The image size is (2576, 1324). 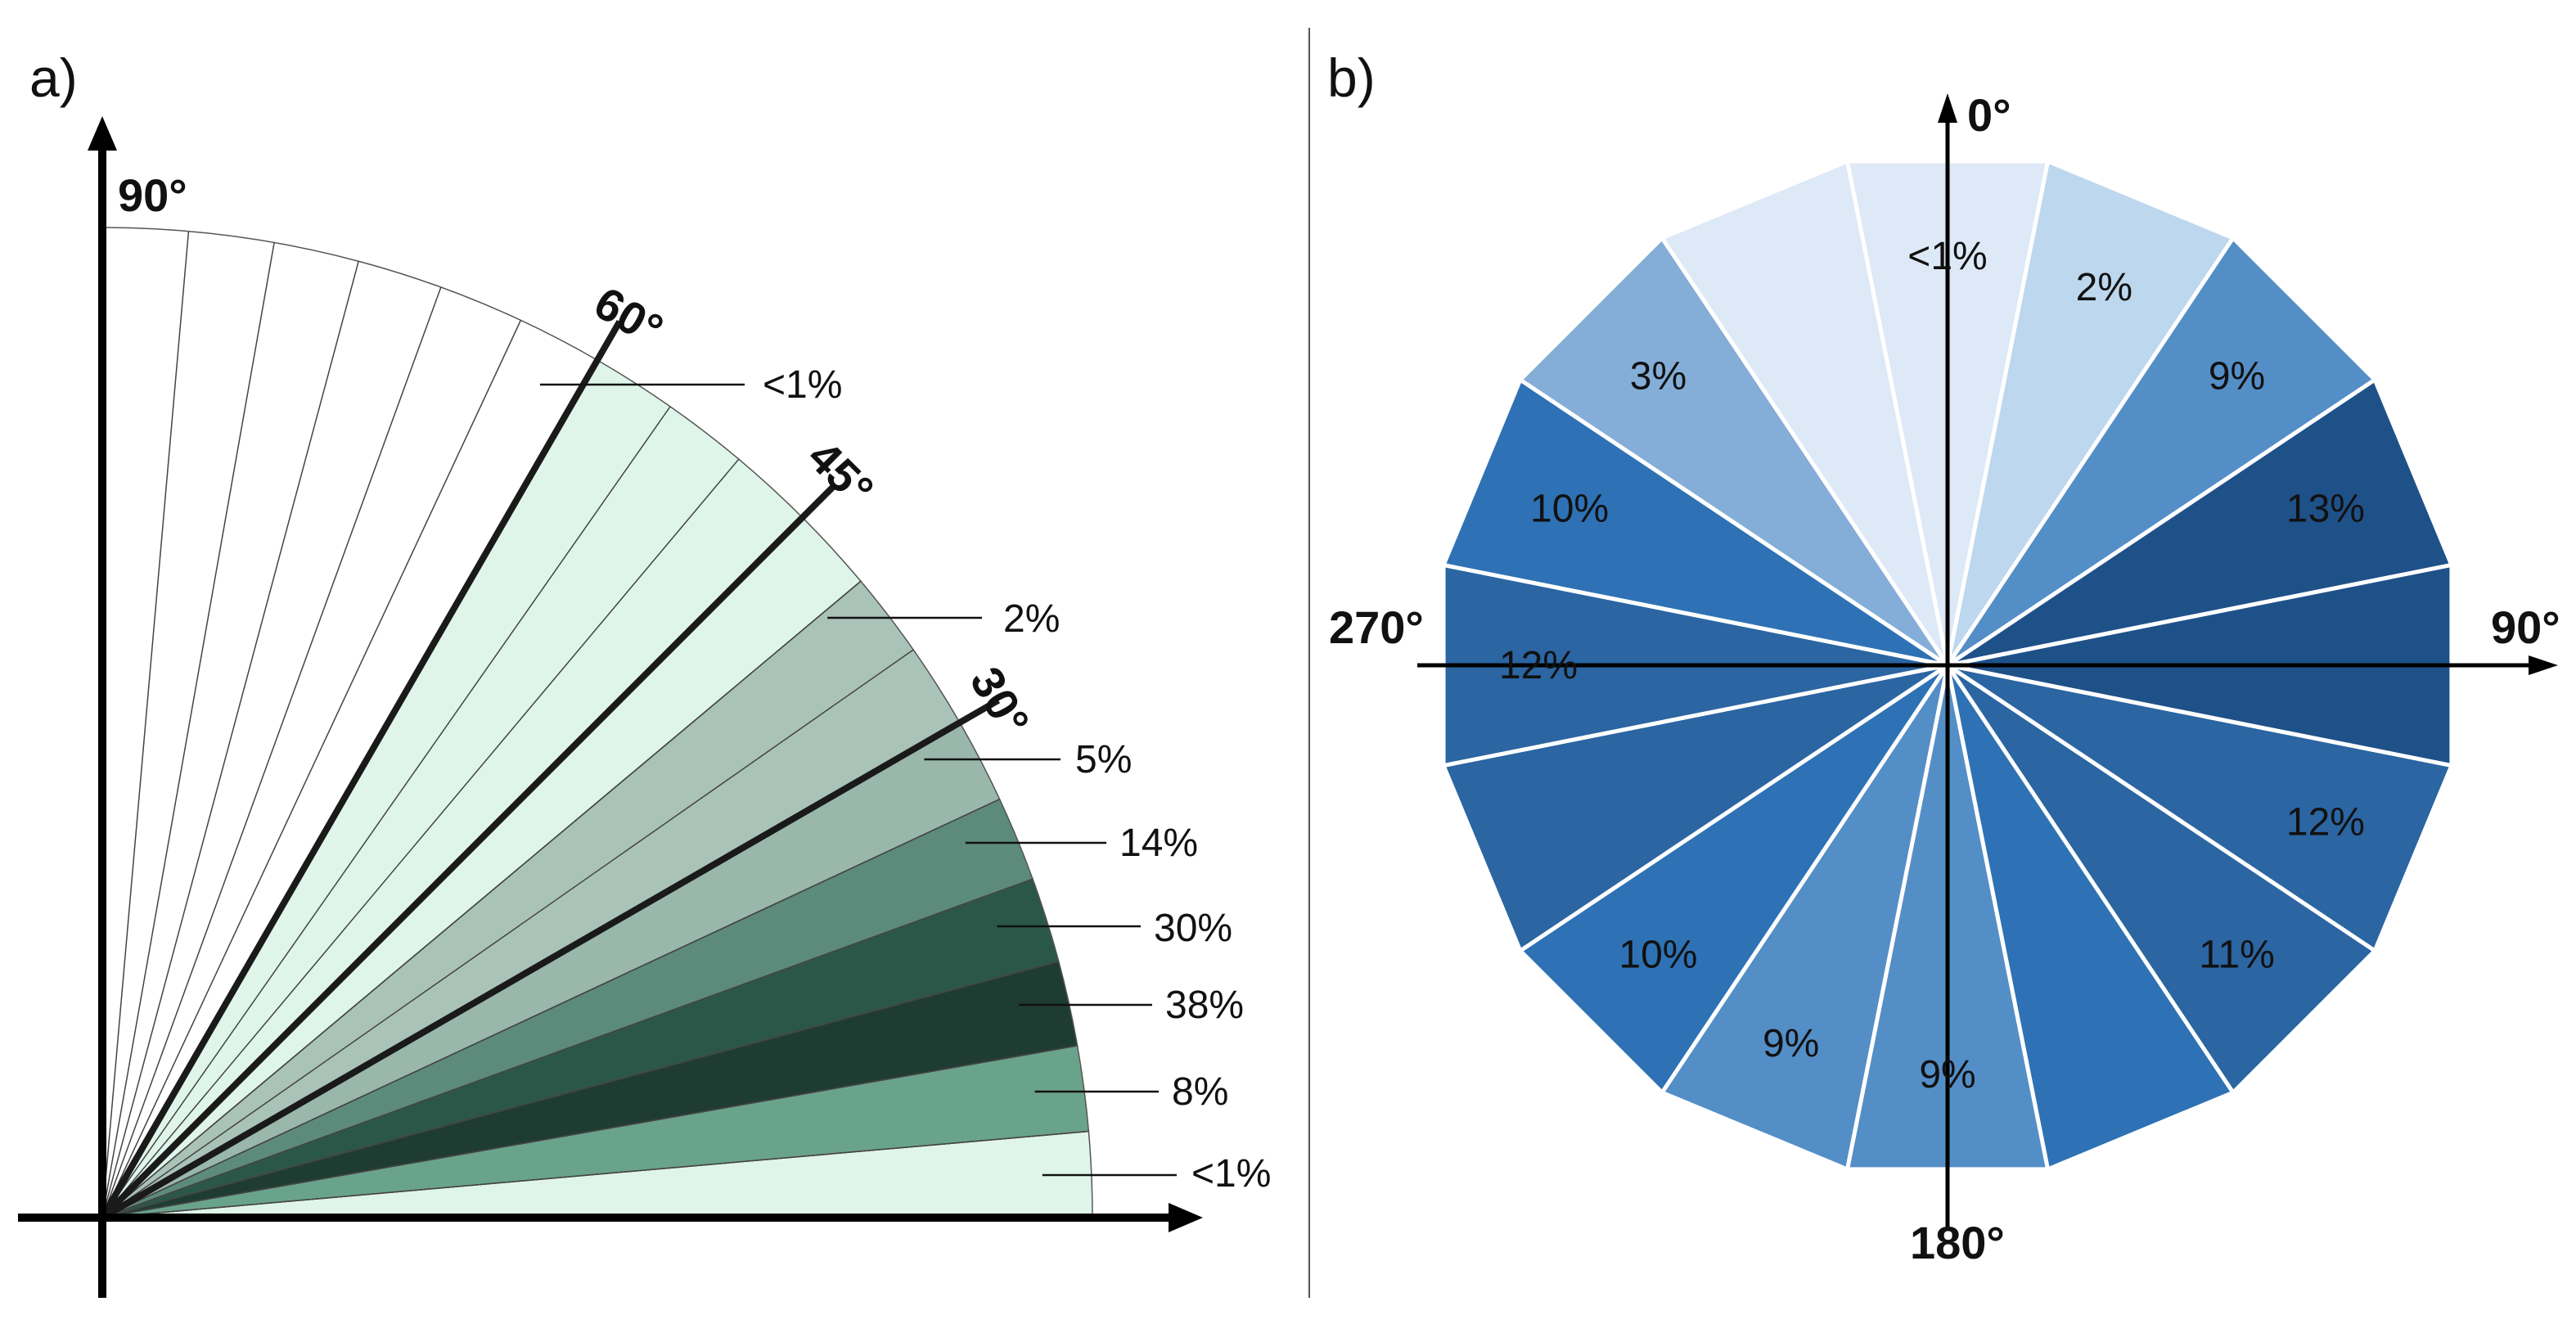 I want to click on axis-label-180: 180°, so click(x=1958, y=1242).